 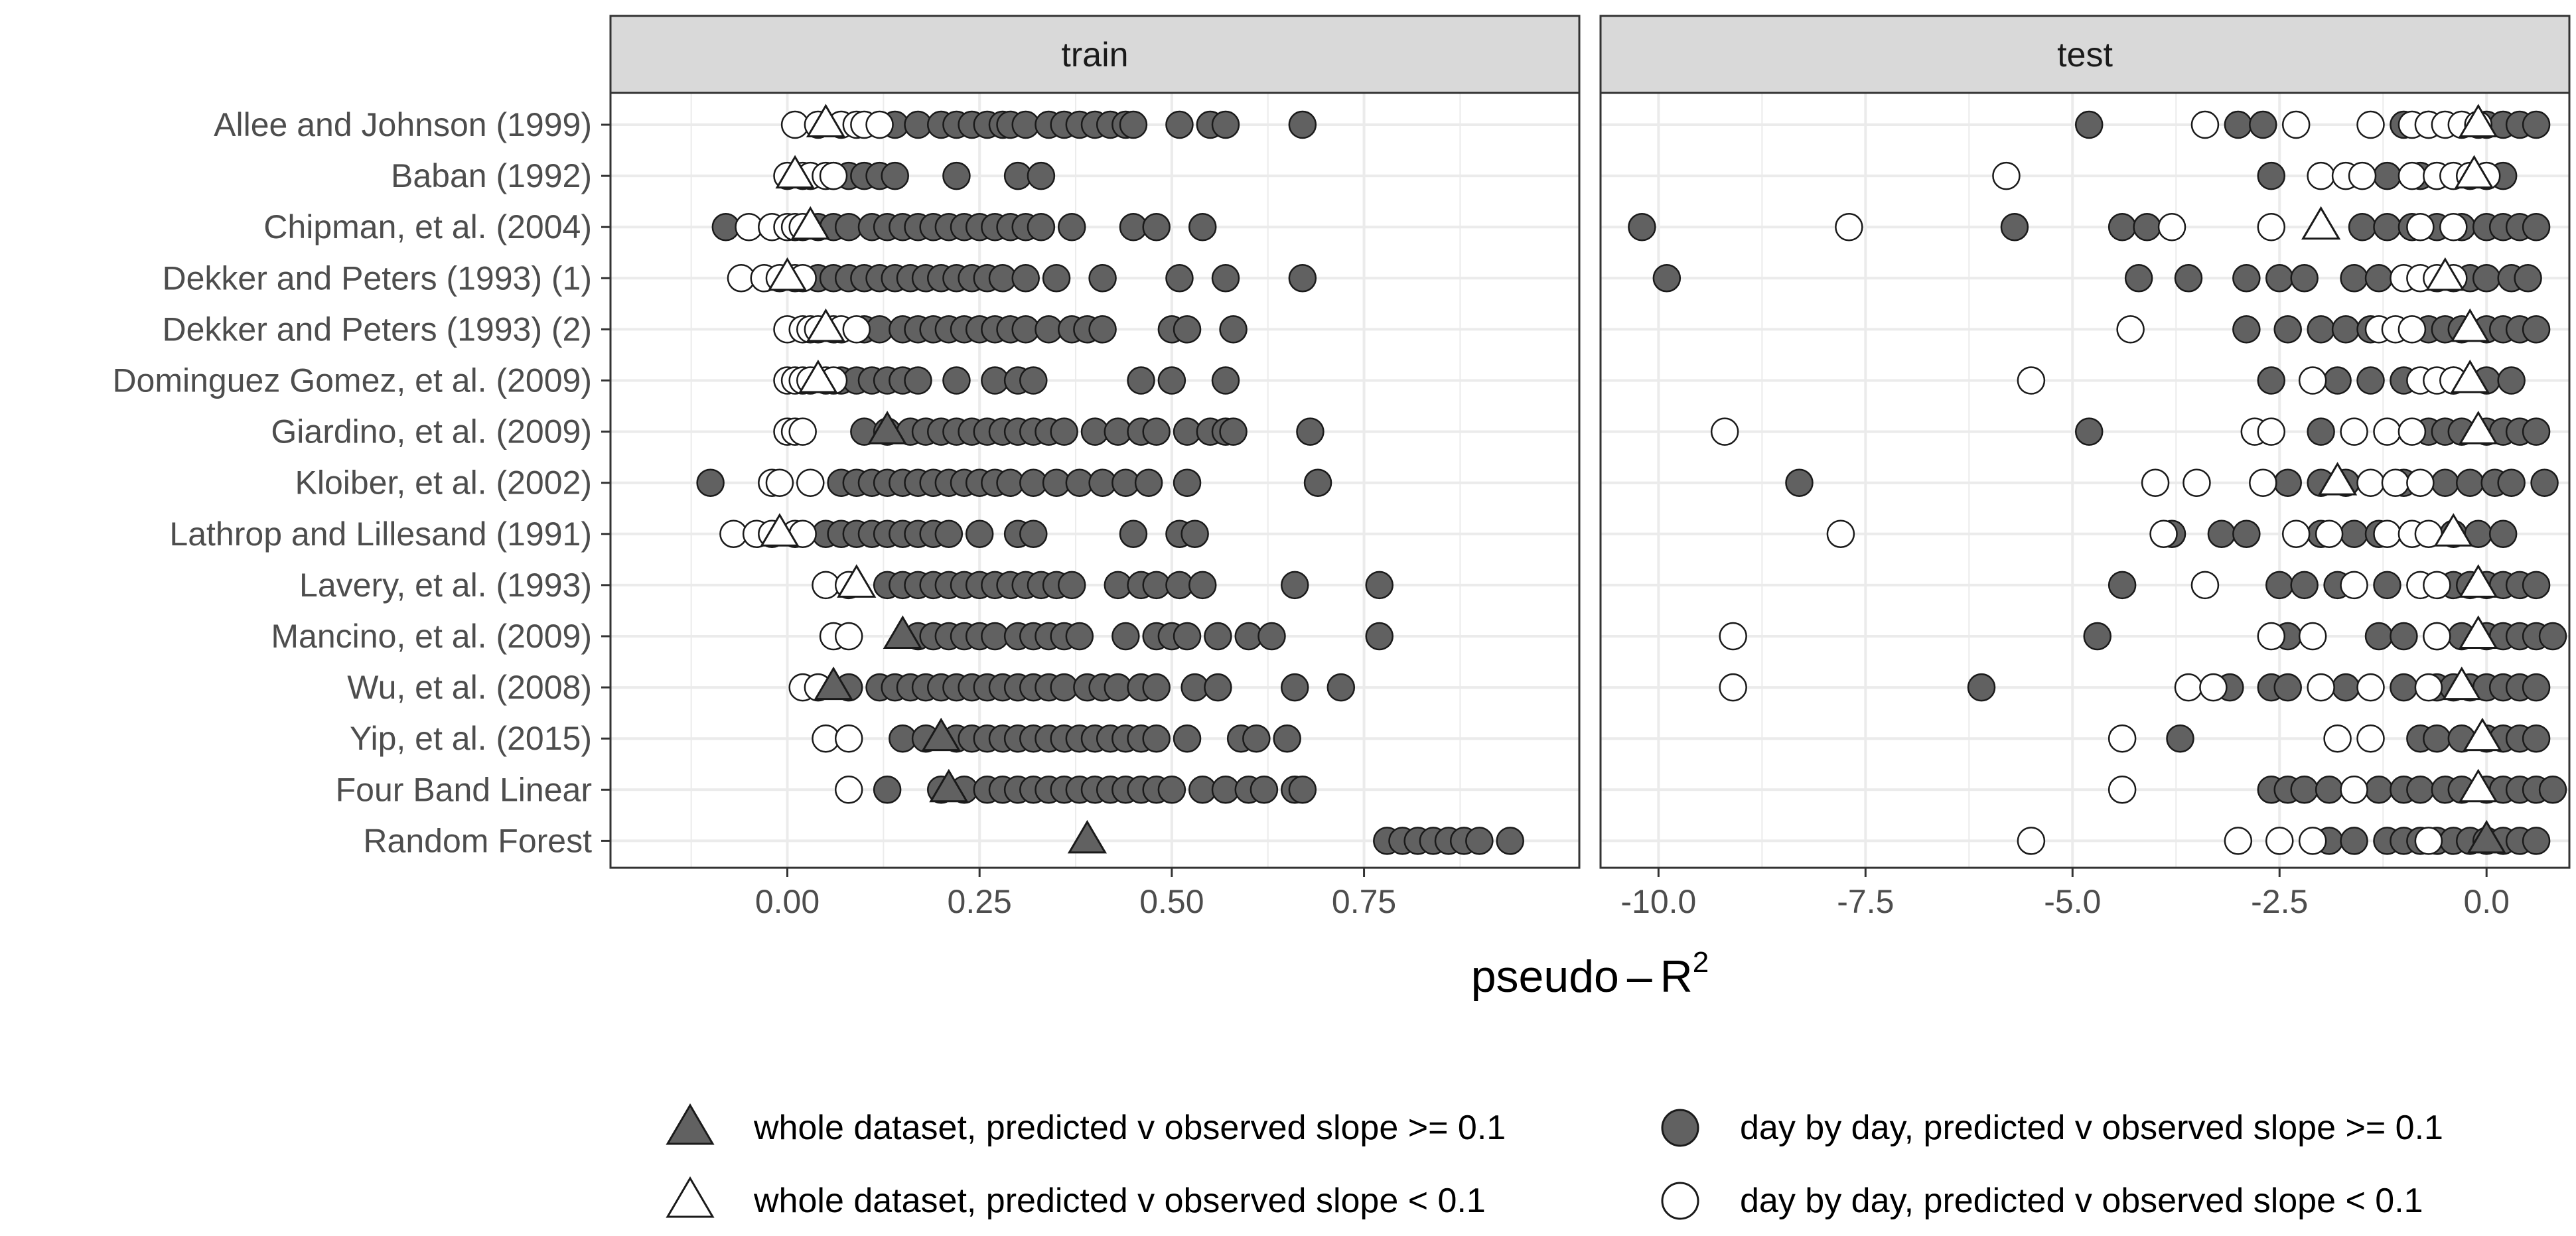 What do you see at coordinates (352, 380) in the screenshot?
I see `y-tick-label: Dominguez Gomez, et al. (2009)` at bounding box center [352, 380].